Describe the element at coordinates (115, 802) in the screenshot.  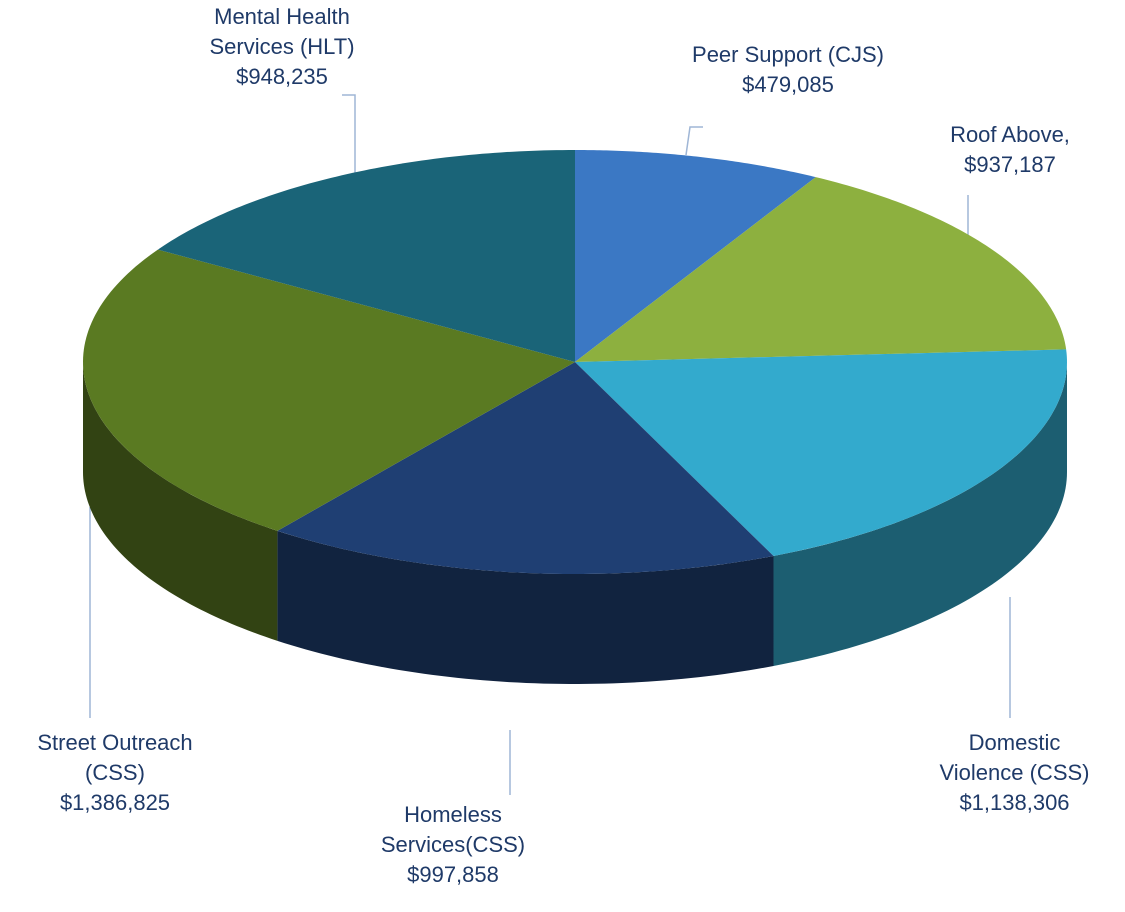
I see `label-value: $1,386,825` at that location.